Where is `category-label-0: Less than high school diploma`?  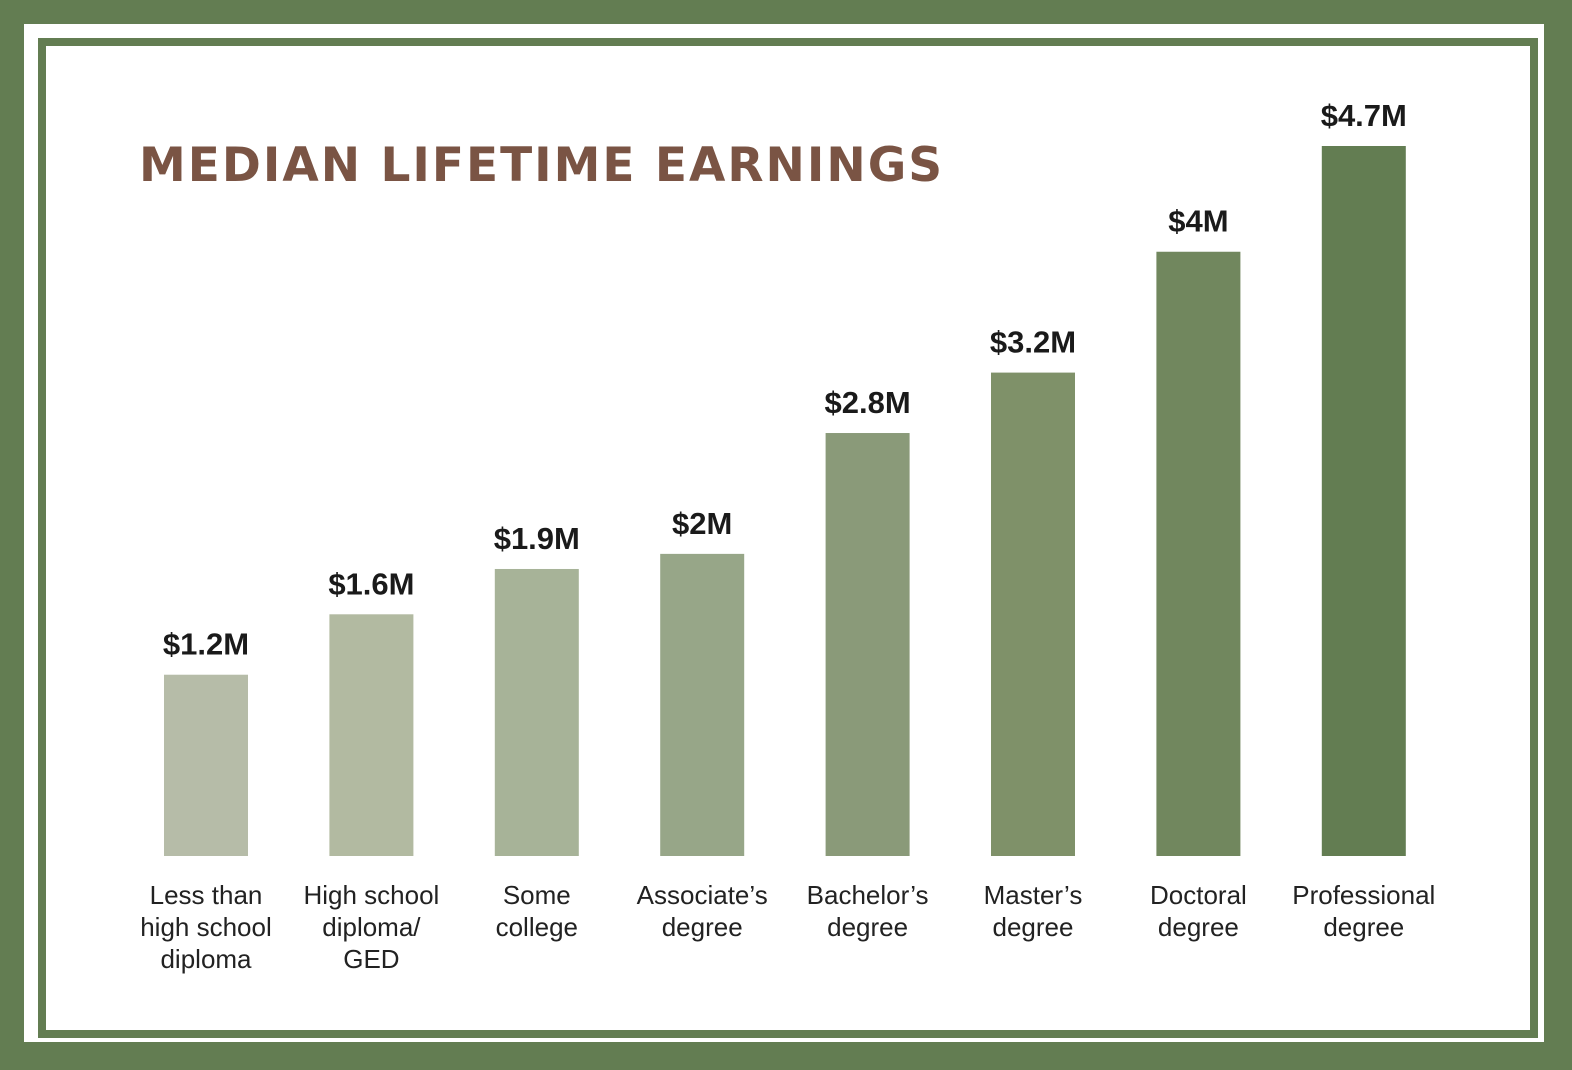
category-label-0: Less than high school diploma is located at coordinates (206, 927).